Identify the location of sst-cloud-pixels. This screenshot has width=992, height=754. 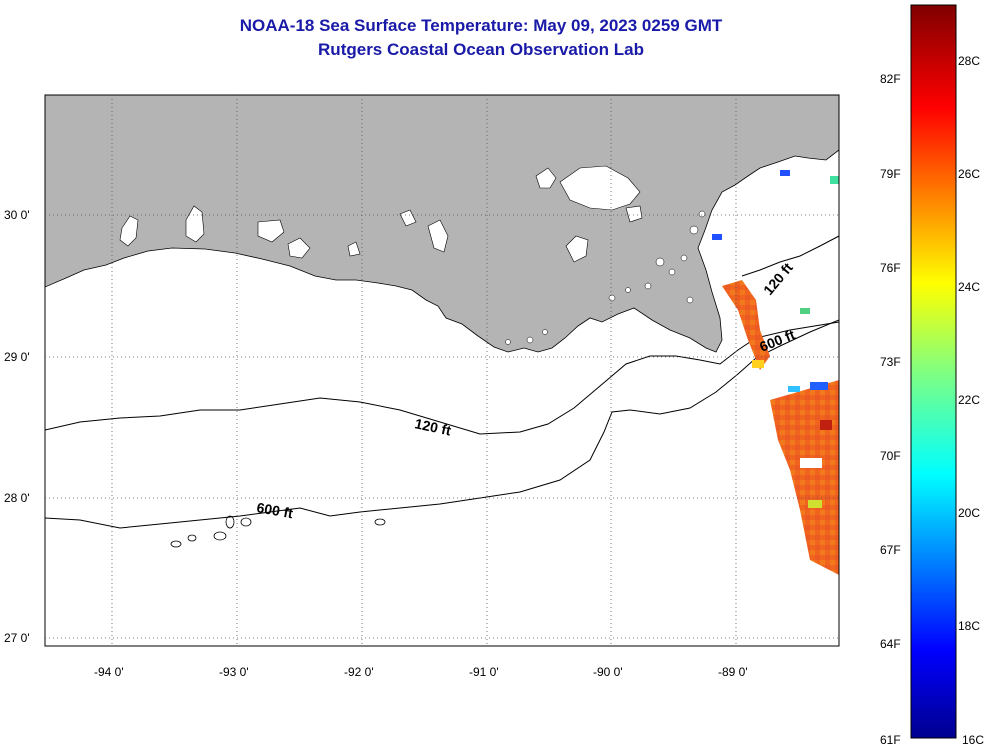
(775, 339).